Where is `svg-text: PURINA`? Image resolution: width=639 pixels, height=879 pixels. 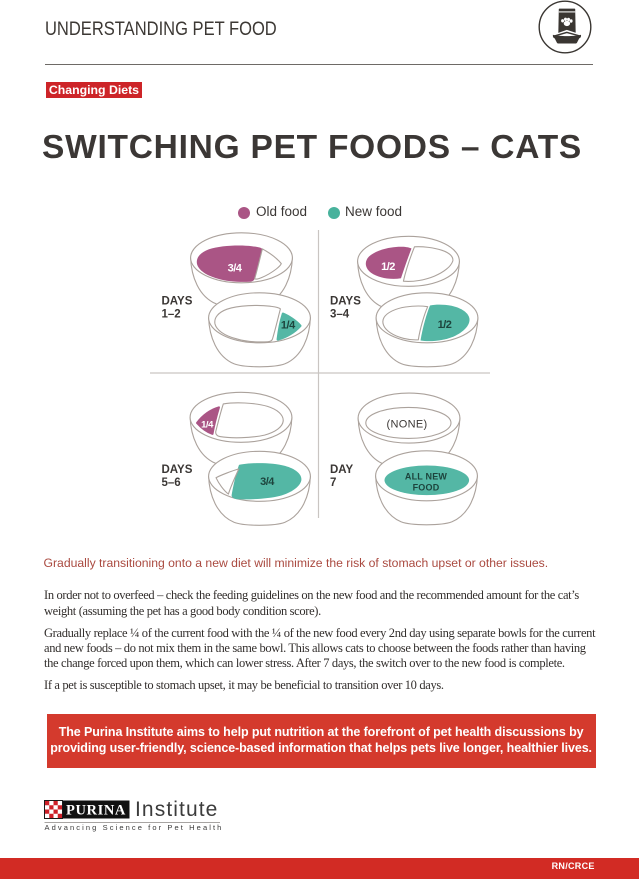
svg-text: PURINA is located at coordinates (96, 811).